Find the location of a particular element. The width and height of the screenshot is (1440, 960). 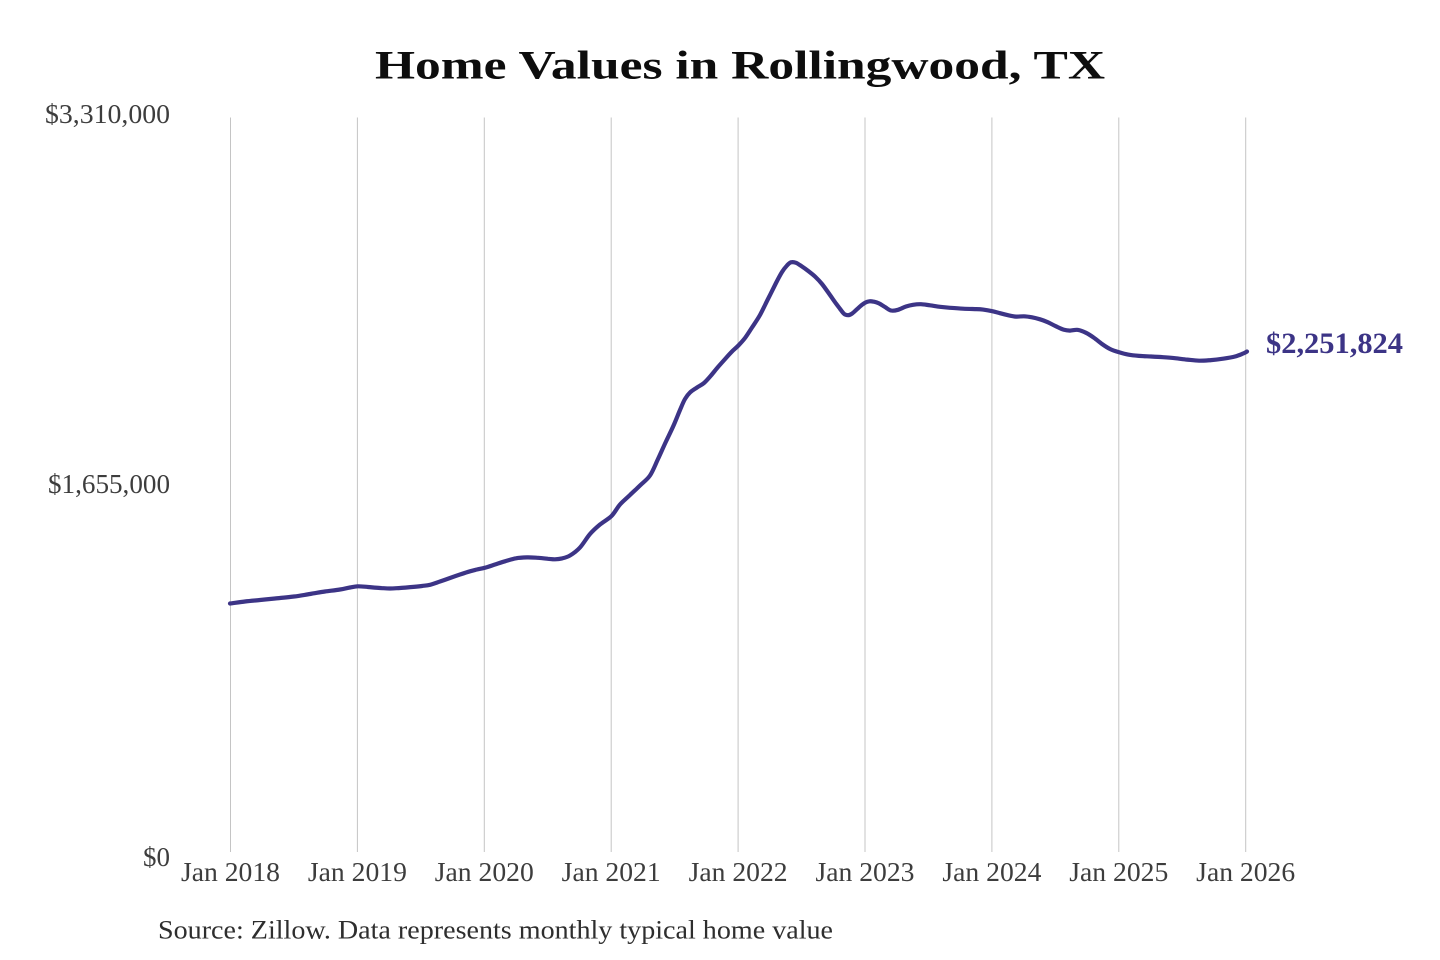

svg-text: $0 is located at coordinates (156, 857).